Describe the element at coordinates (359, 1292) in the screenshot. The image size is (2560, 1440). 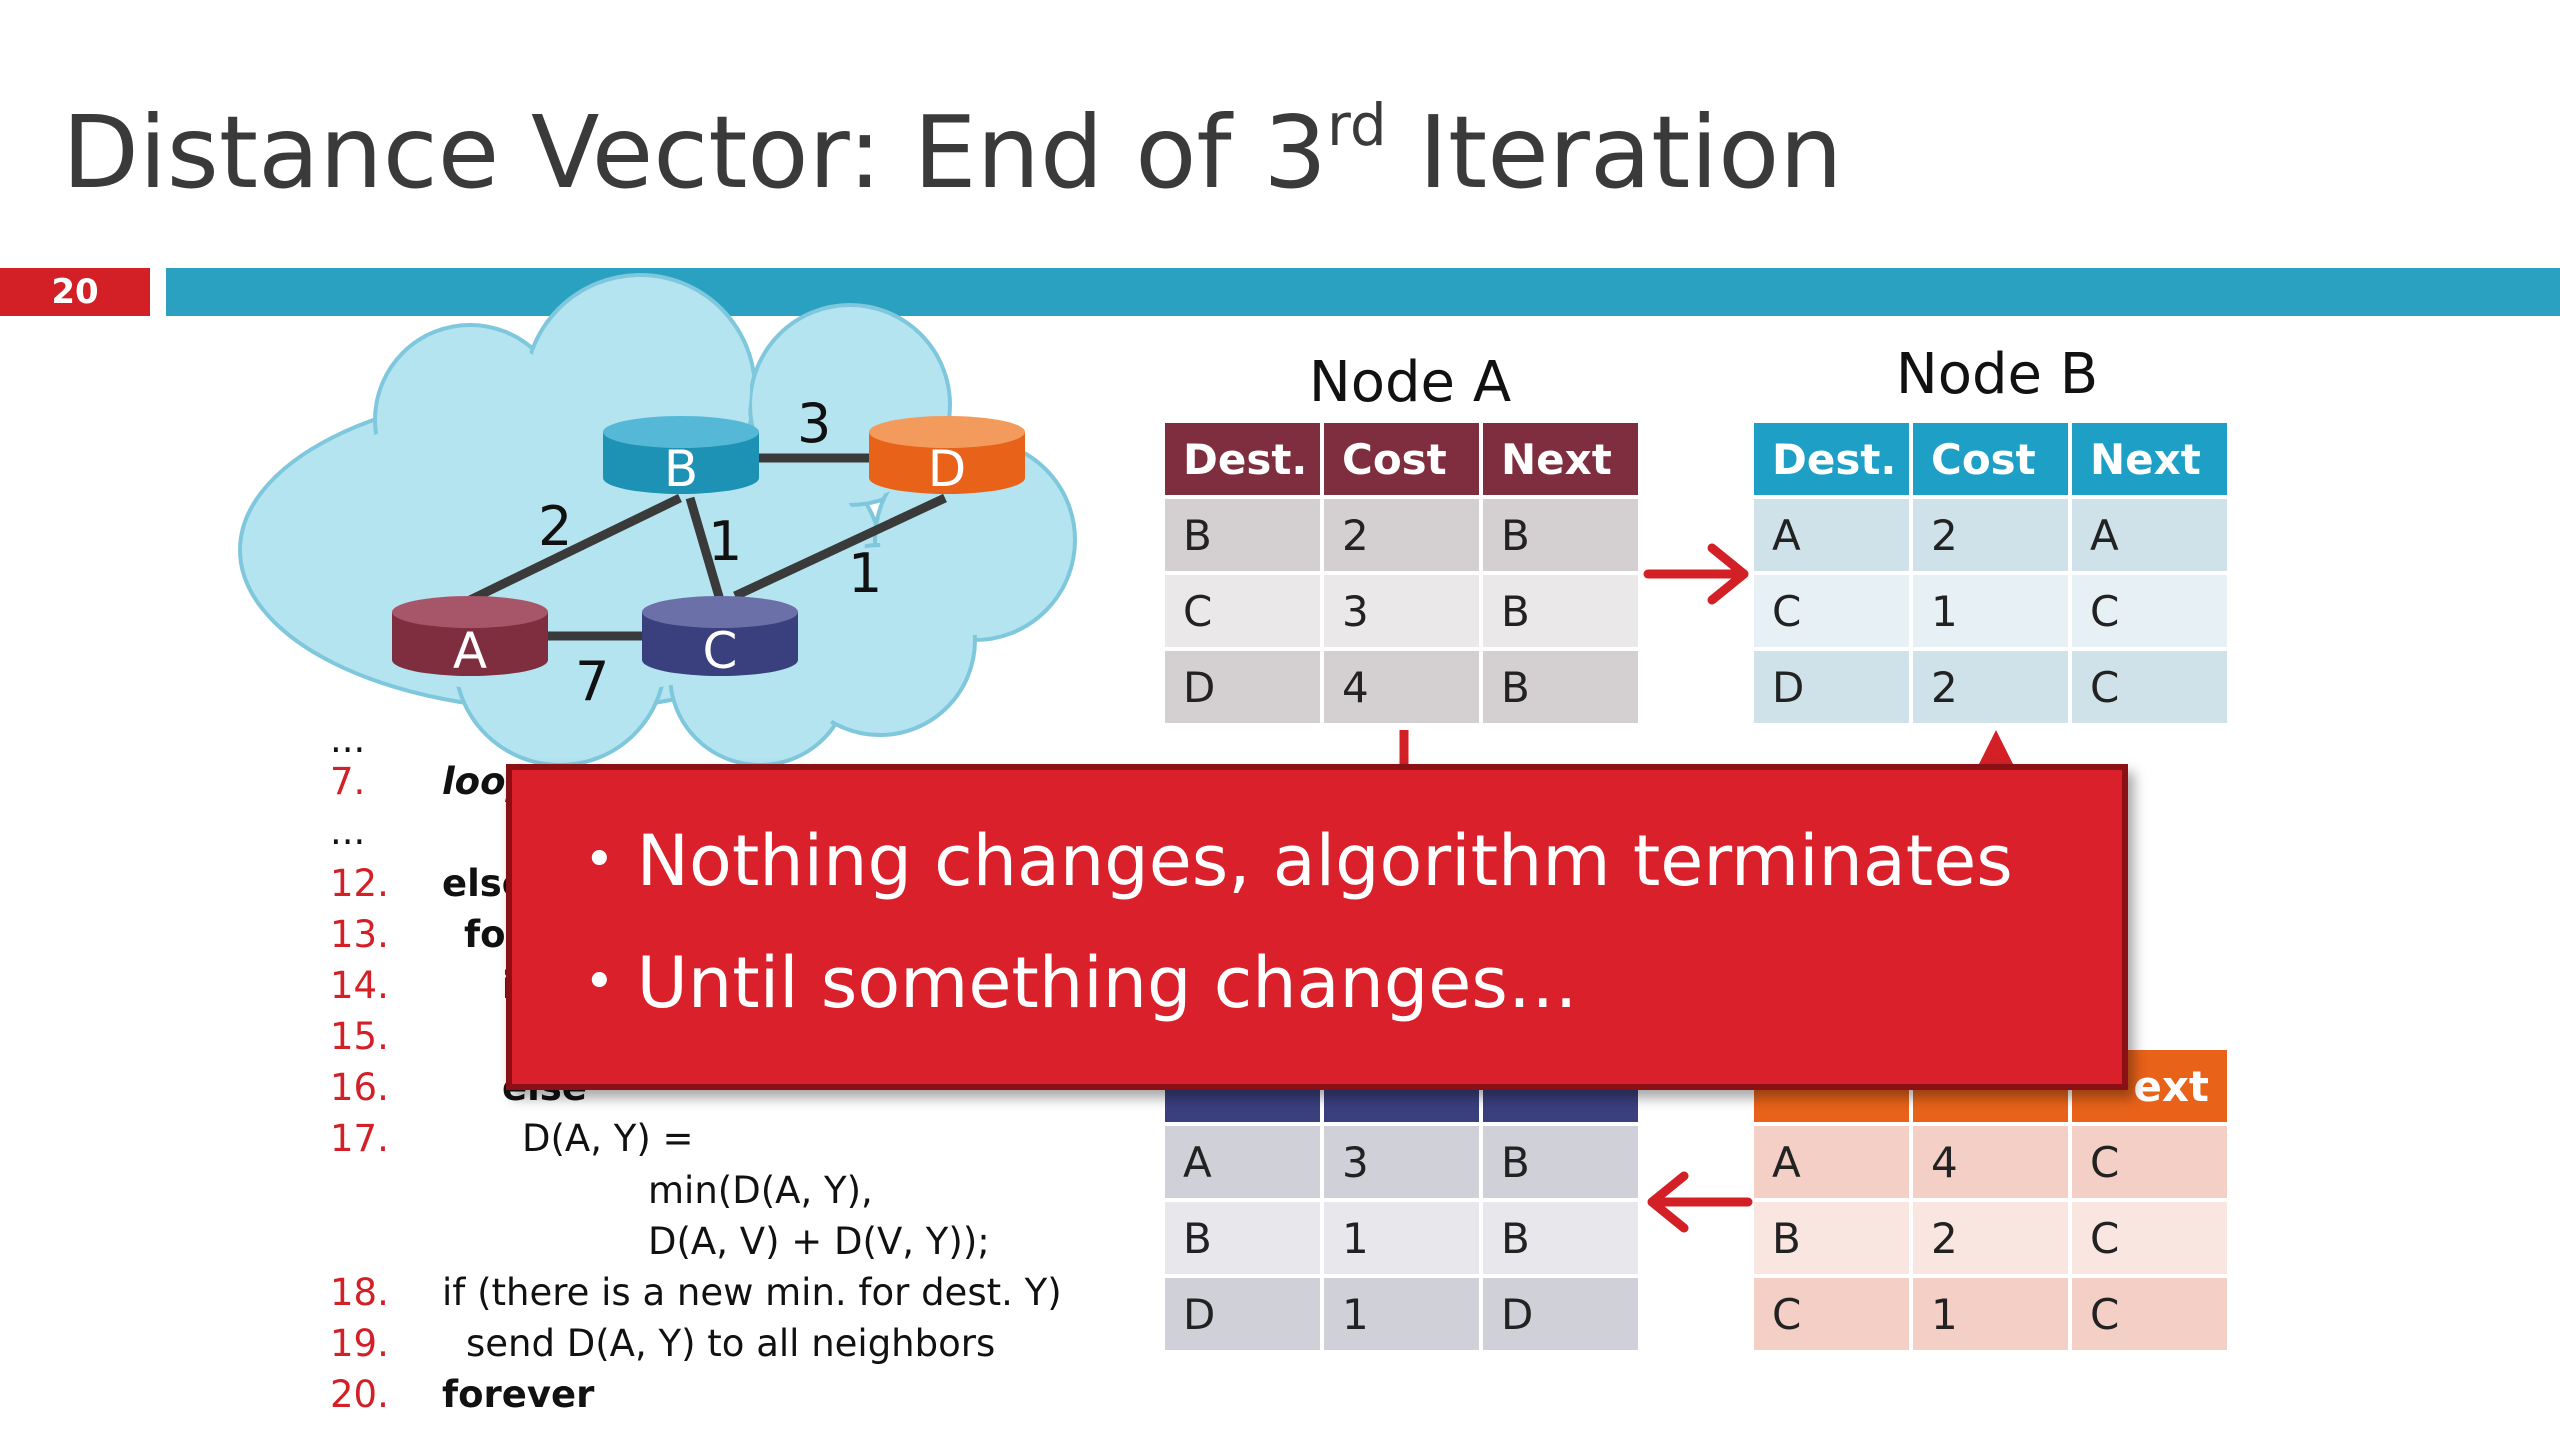
I see `line-number: 18.` at that location.